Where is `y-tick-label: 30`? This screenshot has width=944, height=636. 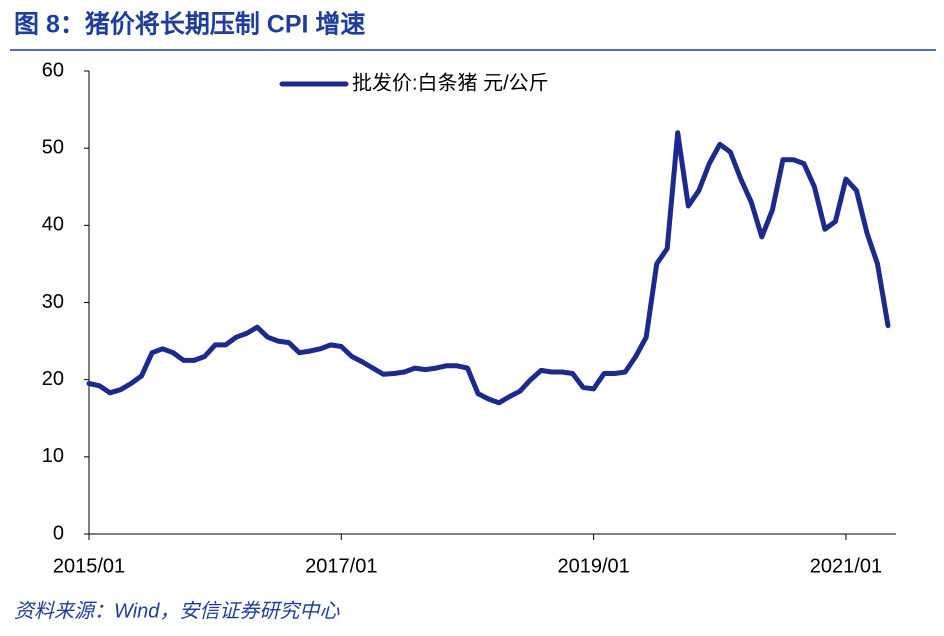
y-tick-label: 30 is located at coordinates (53, 302).